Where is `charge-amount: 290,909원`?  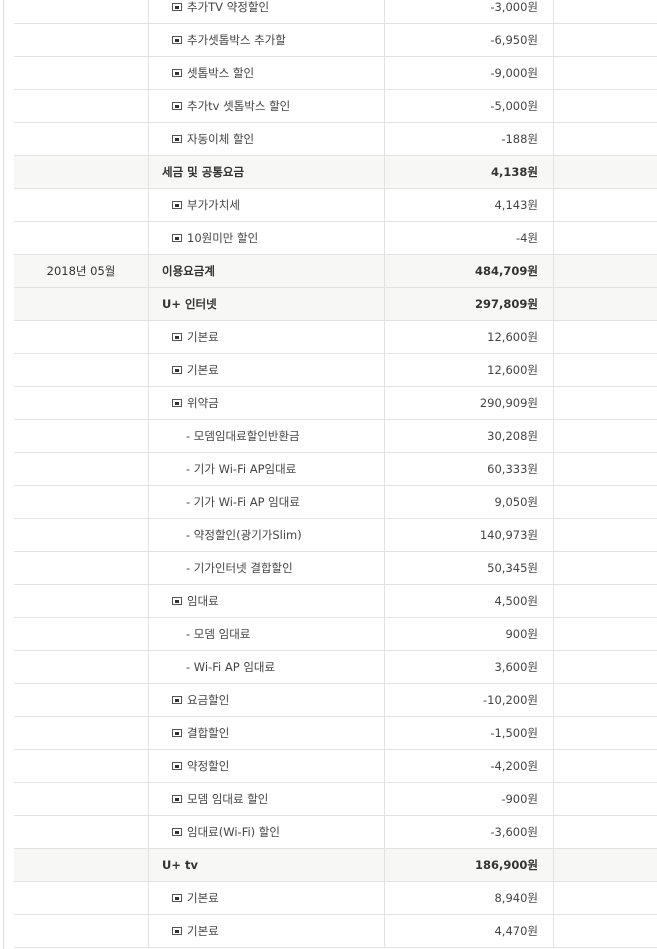 charge-amount: 290,909원 is located at coordinates (469, 403).